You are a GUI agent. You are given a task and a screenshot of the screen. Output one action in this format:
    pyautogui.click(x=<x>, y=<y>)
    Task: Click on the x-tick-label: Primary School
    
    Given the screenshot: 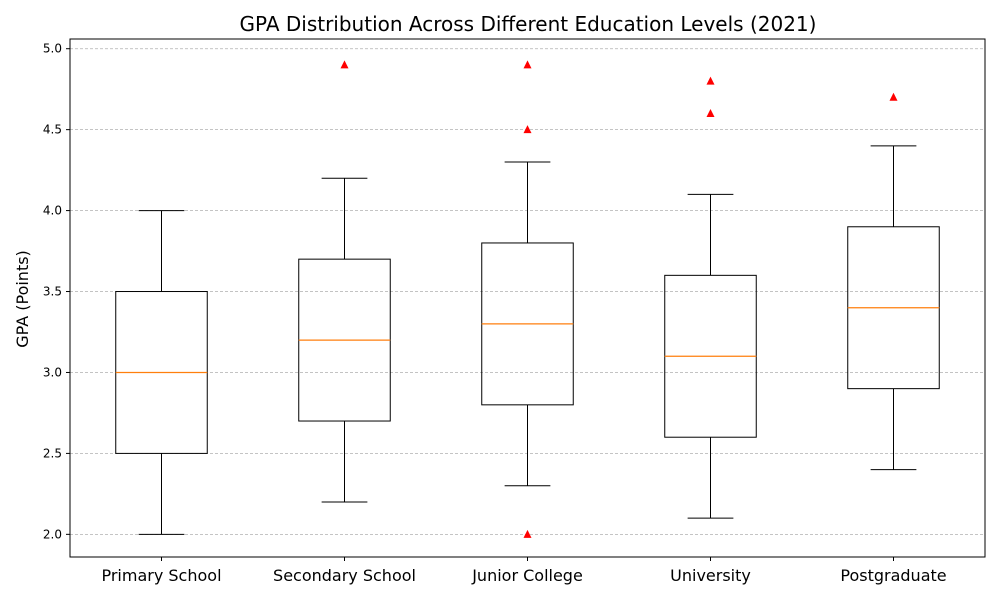 What is the action you would take?
    pyautogui.click(x=161, y=575)
    